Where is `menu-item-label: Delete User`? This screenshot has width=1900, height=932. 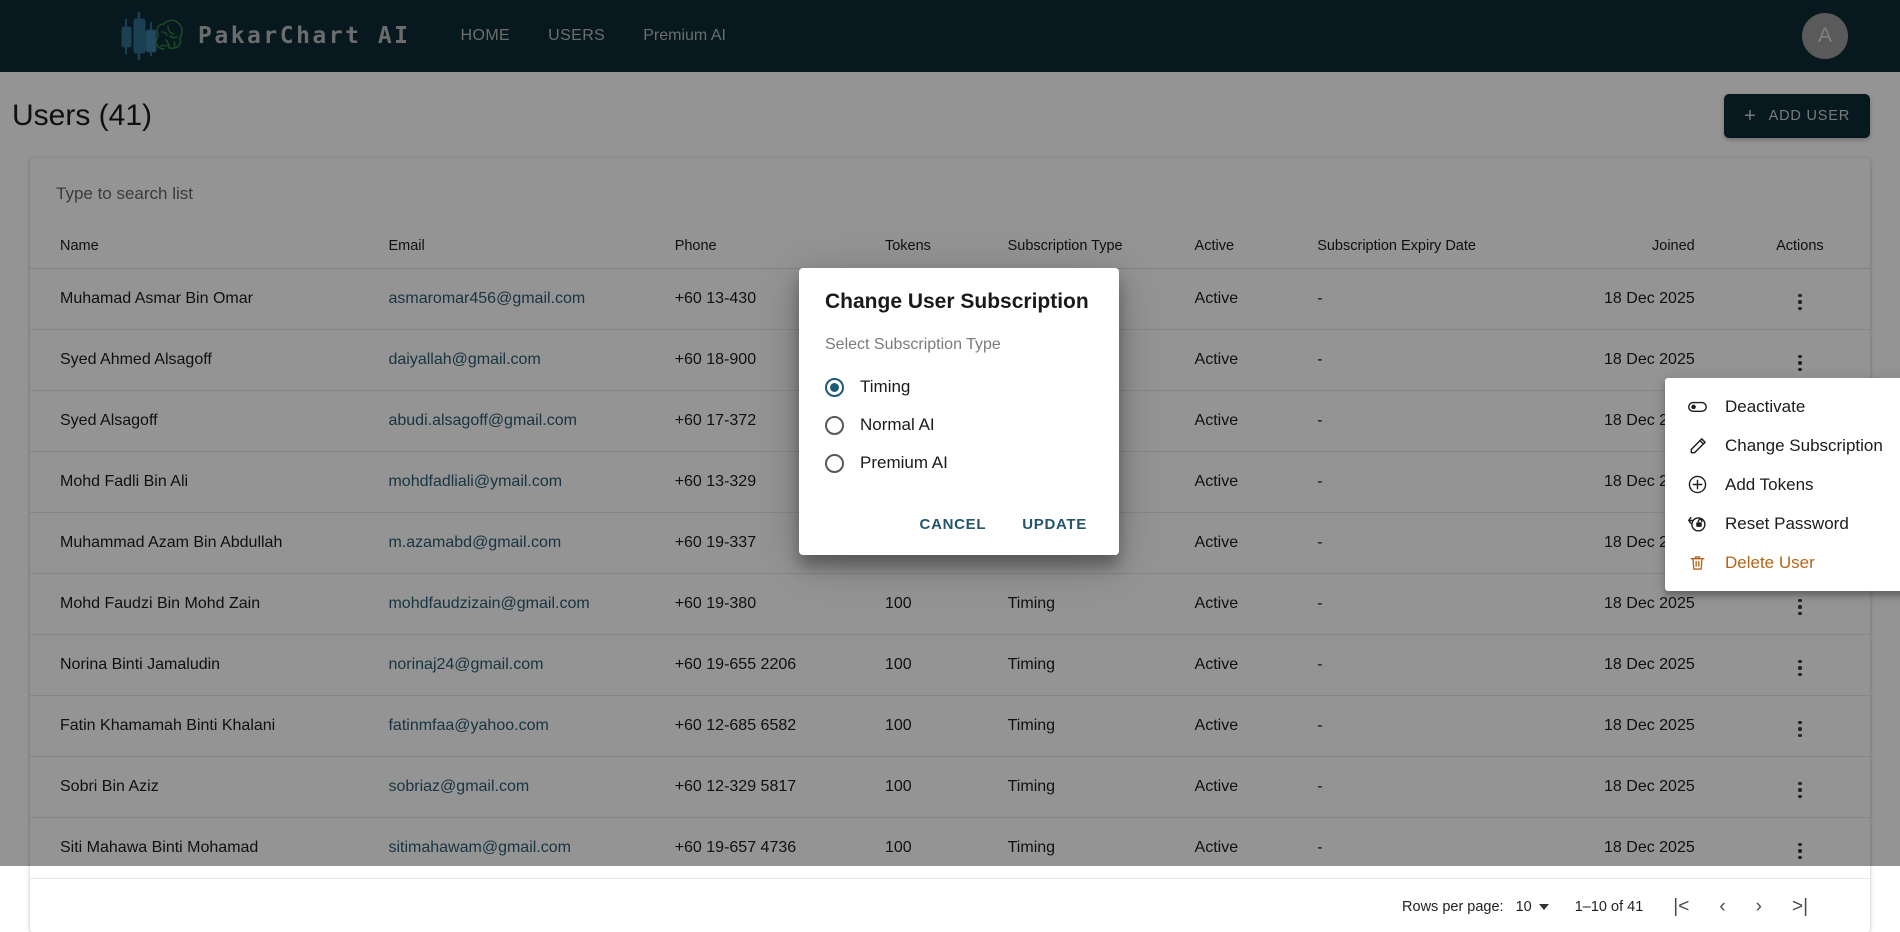 menu-item-label: Delete User is located at coordinates (1770, 563).